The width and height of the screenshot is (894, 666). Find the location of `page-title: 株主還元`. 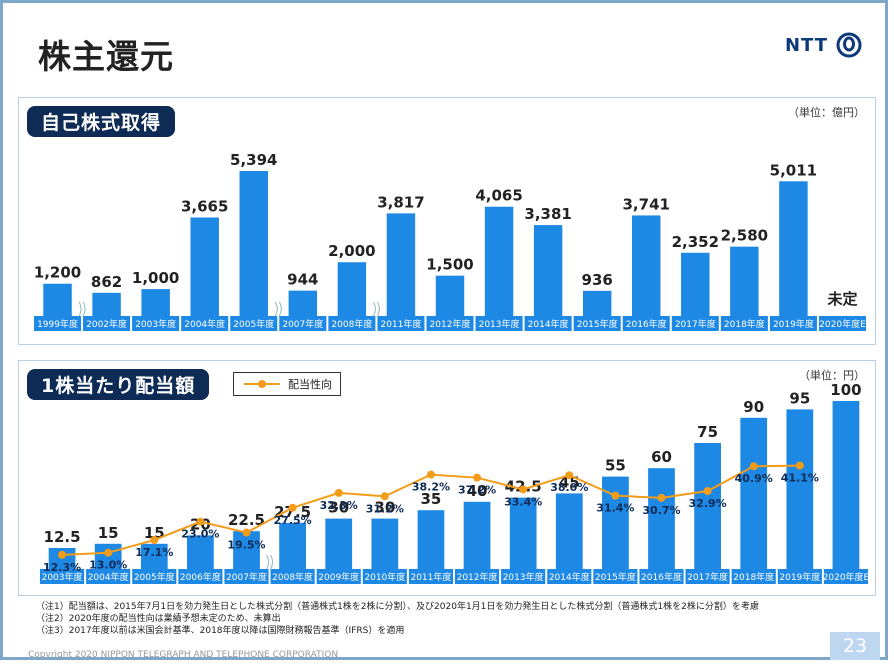

page-title: 株主還元 is located at coordinates (106, 56).